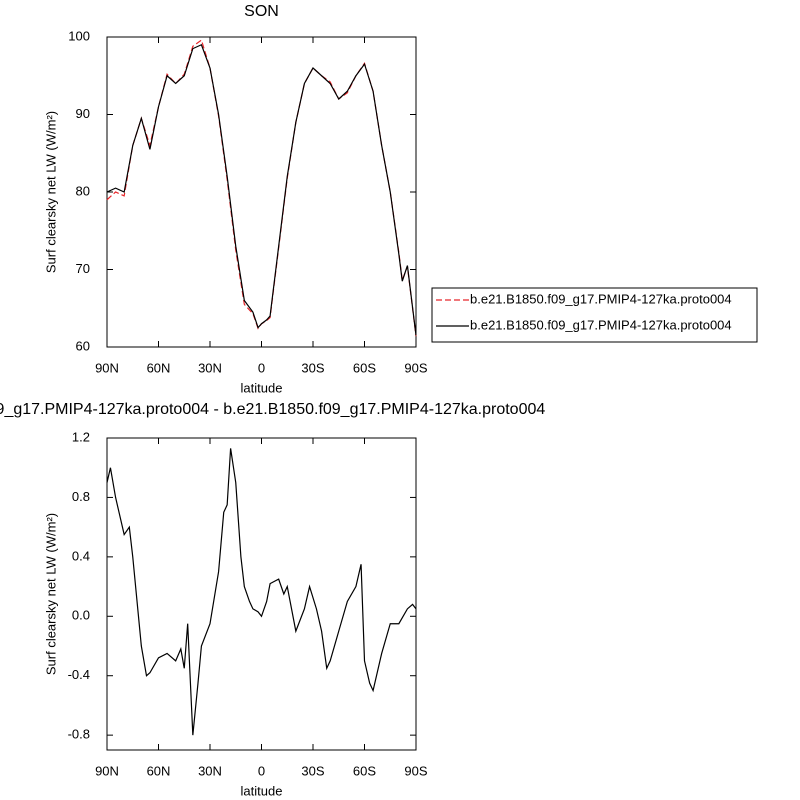  What do you see at coordinates (83, 268) in the screenshot?
I see `y-tick-label: 70` at bounding box center [83, 268].